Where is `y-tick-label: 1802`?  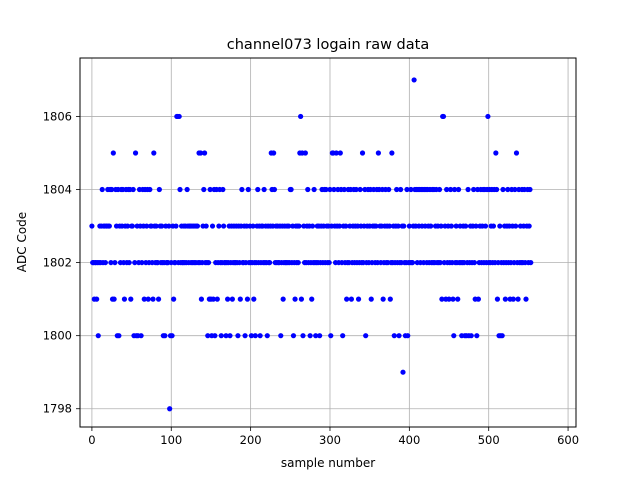
y-tick-label: 1802 is located at coordinates (57, 263).